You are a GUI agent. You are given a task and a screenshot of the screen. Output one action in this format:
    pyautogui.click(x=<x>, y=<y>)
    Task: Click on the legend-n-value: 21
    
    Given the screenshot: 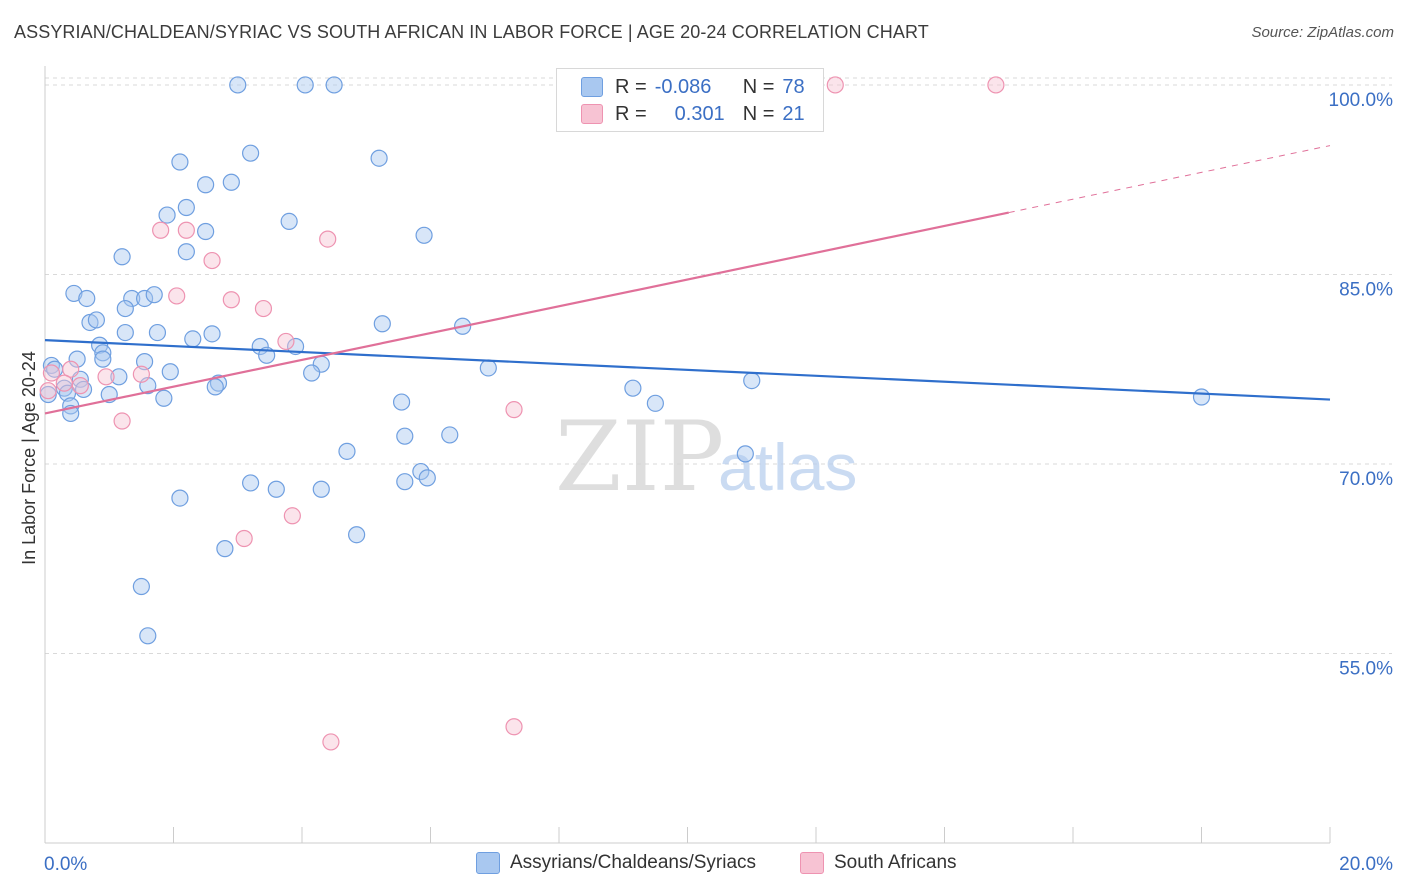 What is the action you would take?
    pyautogui.click(x=793, y=113)
    